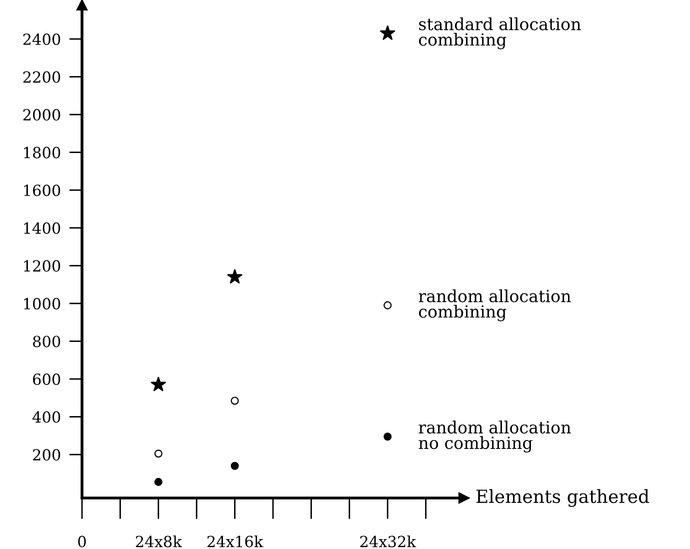  I want to click on x-tick-label: 24x8k, so click(159, 542).